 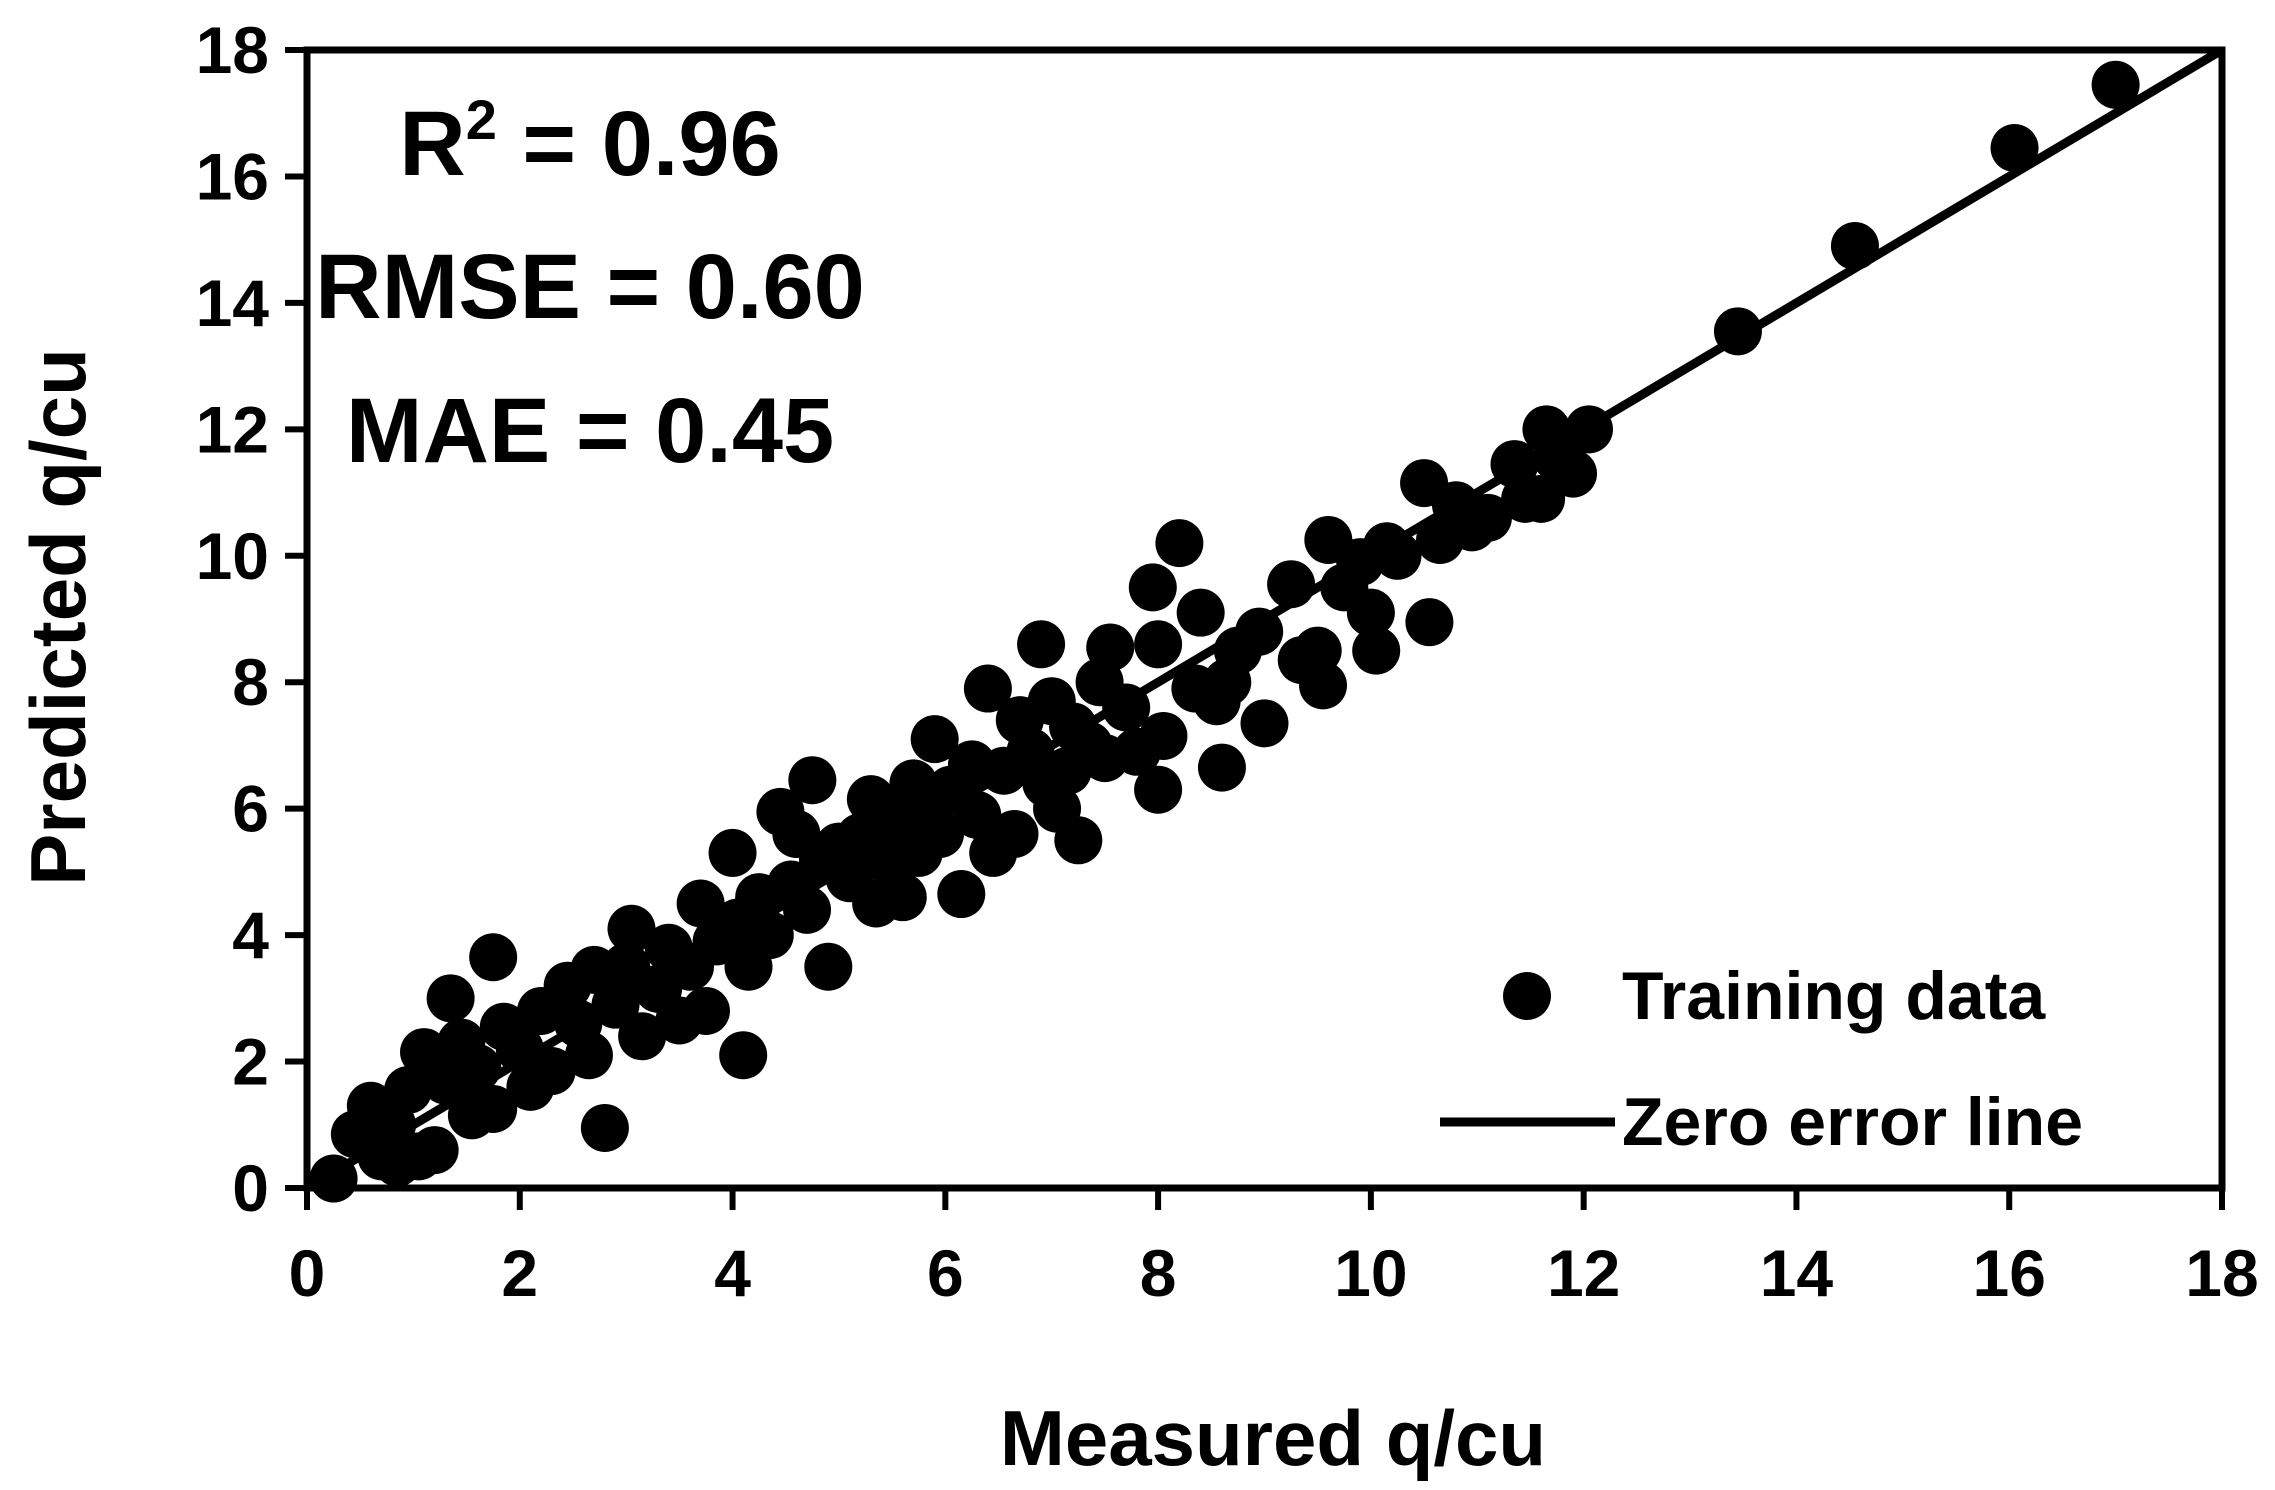 What do you see at coordinates (432, 144) in the screenshot?
I see `r2-label: R` at bounding box center [432, 144].